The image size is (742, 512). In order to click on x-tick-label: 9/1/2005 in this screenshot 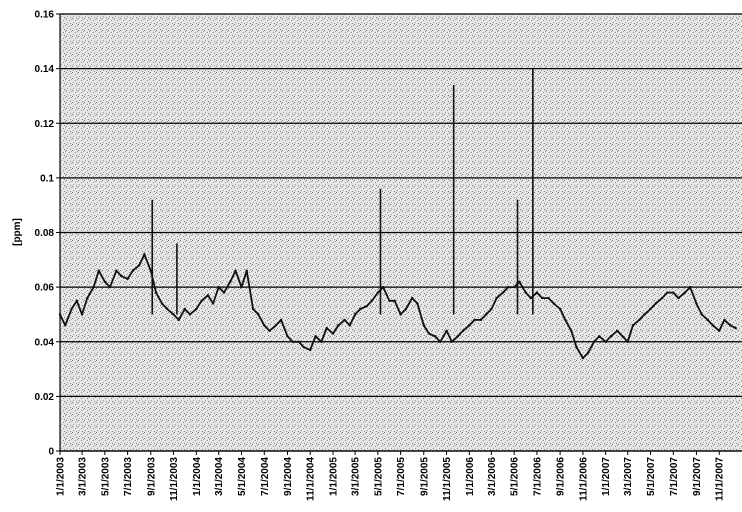, I will do `click(424, 476)`.